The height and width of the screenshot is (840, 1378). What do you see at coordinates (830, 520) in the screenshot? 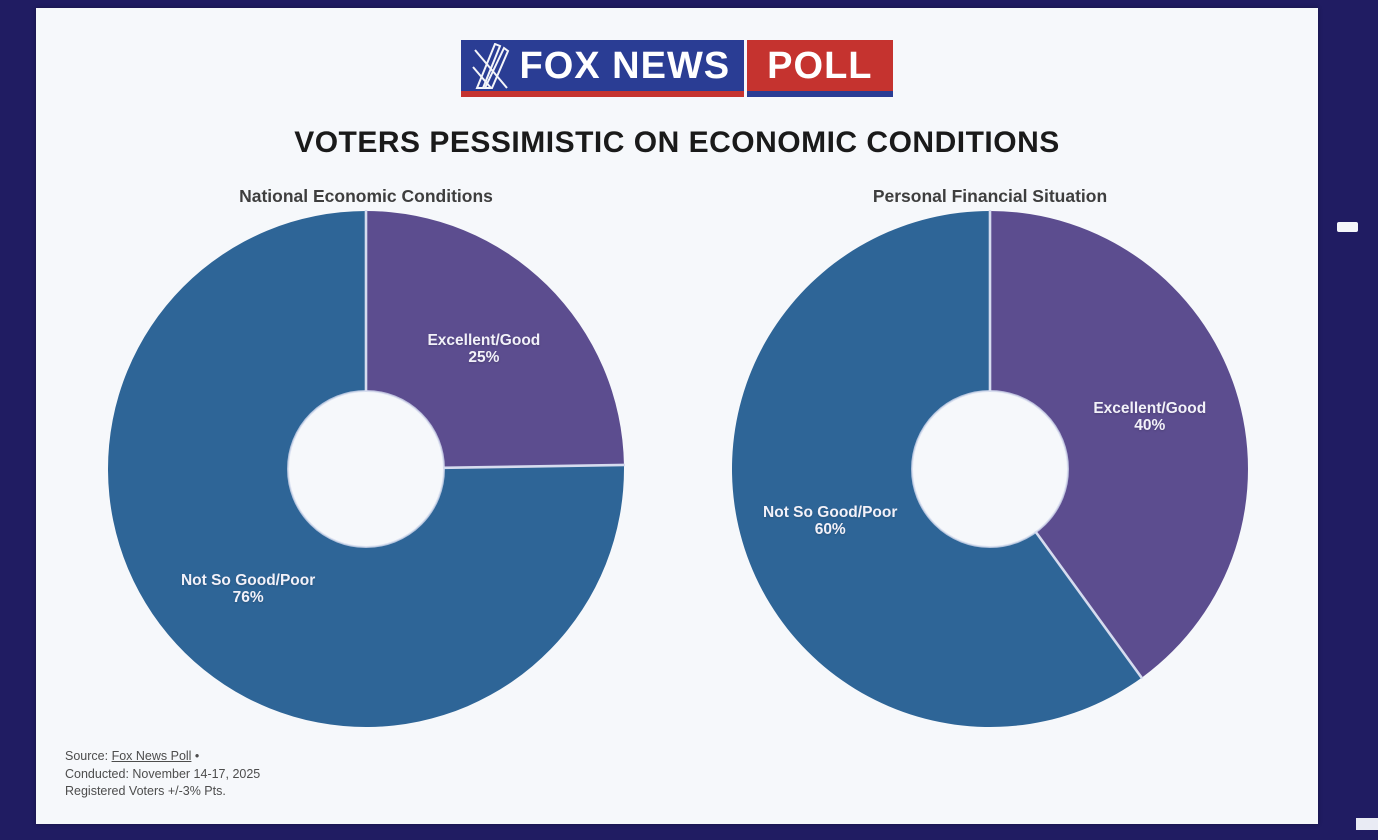
I see `slice-label: Not So Good/Poor 60%` at bounding box center [830, 520].